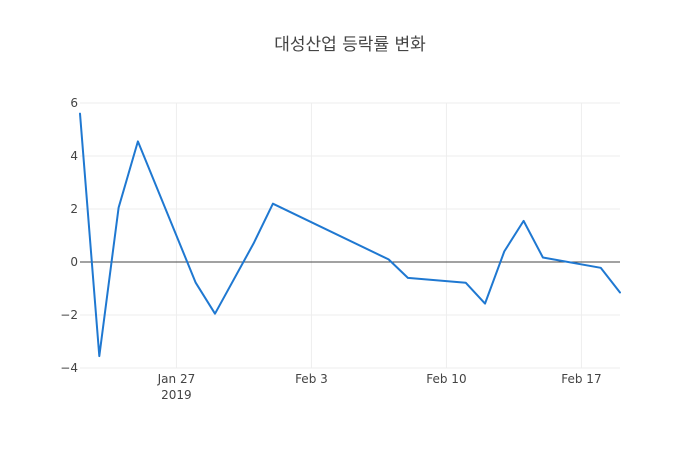 Image resolution: width=700 pixels, height=450 pixels. Describe the element at coordinates (69, 368) in the screenshot. I see `y-tick-label: −4` at that location.